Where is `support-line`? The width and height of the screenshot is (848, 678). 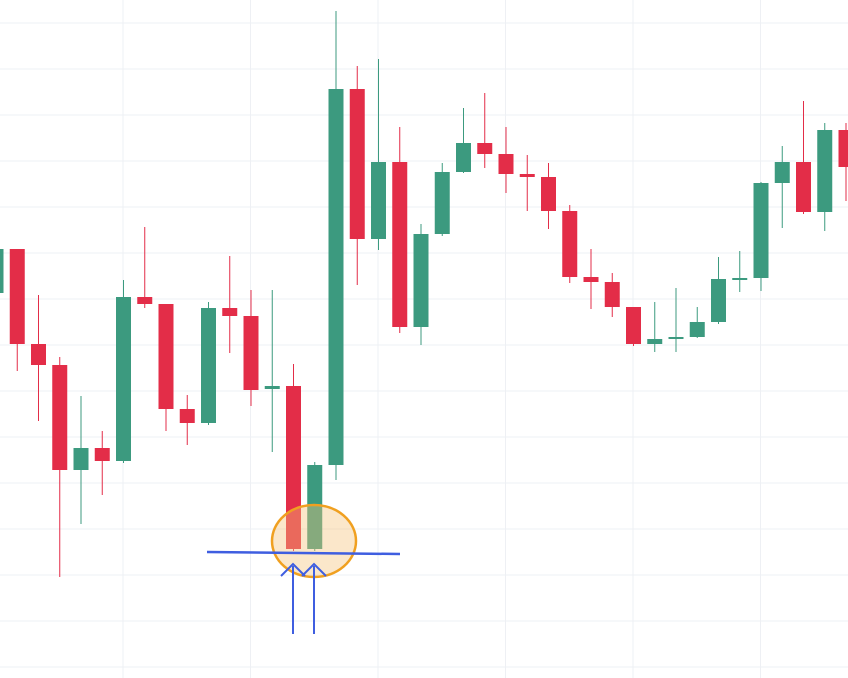
support-line is located at coordinates (303, 553).